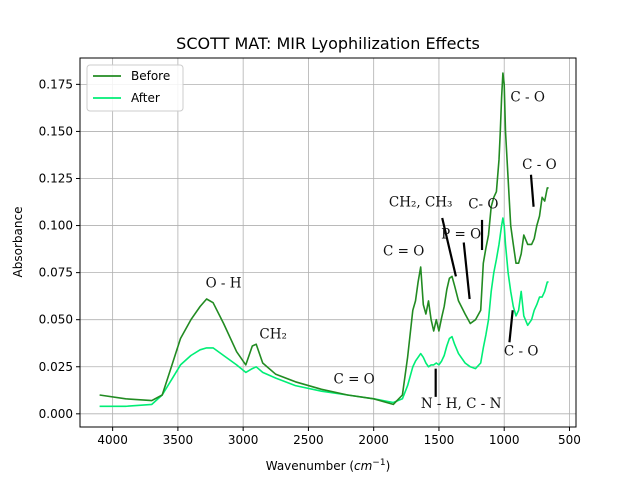  Describe the element at coordinates (150, 76) in the screenshot. I see `legend-label-before: Before` at that location.